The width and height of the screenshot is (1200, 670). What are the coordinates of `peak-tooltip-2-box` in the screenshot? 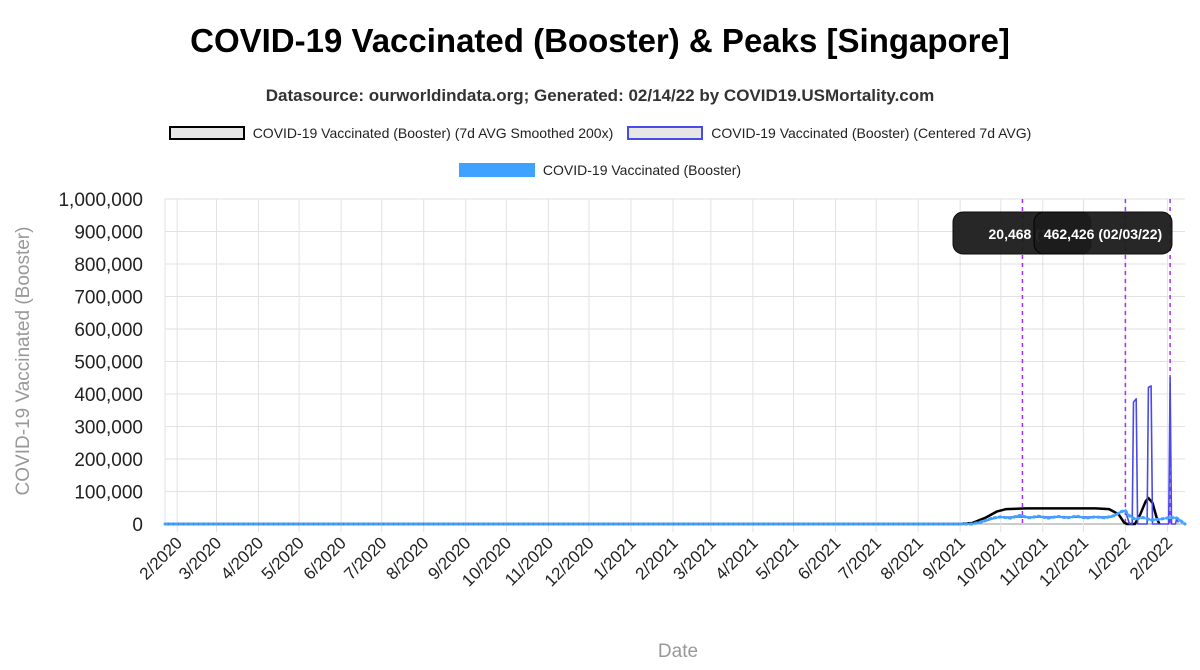 It's located at (1103, 233).